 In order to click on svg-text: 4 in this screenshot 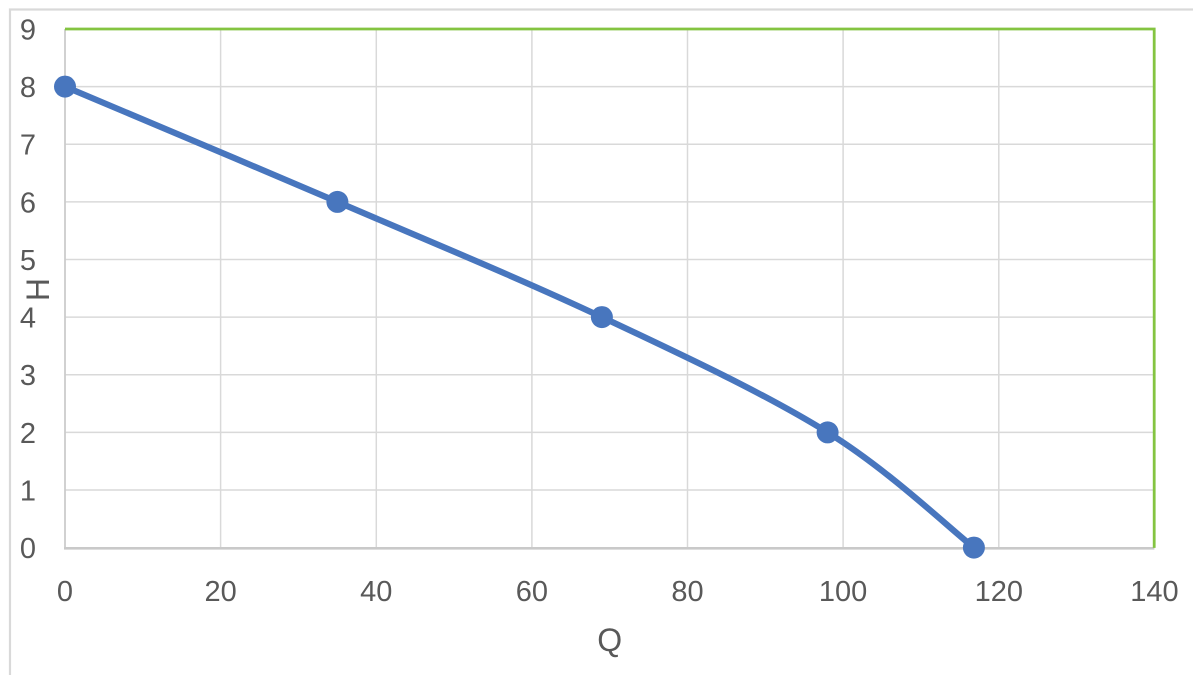, I will do `click(28, 319)`.